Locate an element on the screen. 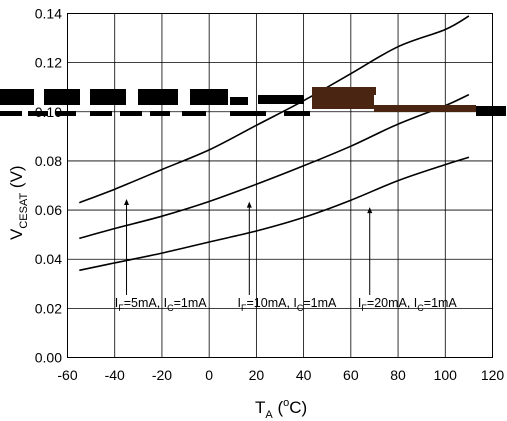  x-tick-label: 20 is located at coordinates (257, 375).